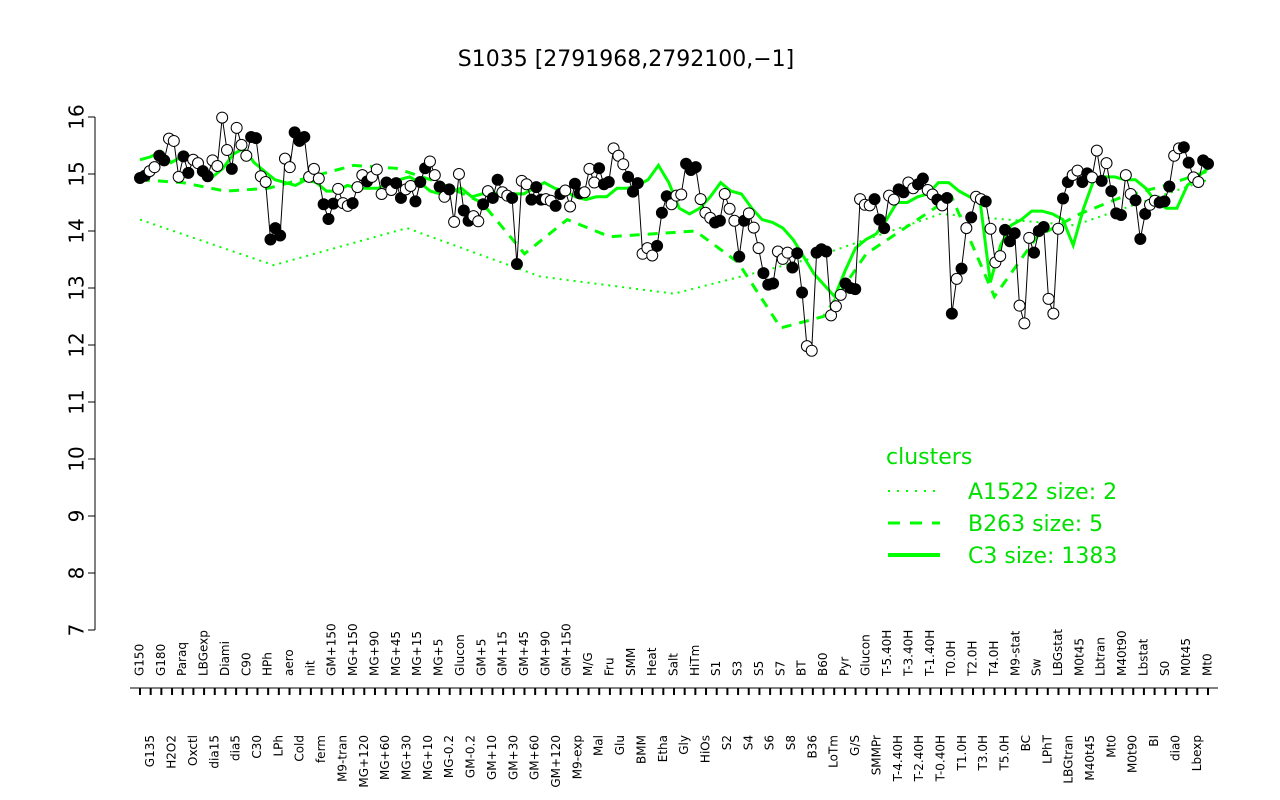 This screenshot has width=1280, height=800. Describe the element at coordinates (193, 750) in the screenshot. I see `x-tick-label: Oxctl` at that location.